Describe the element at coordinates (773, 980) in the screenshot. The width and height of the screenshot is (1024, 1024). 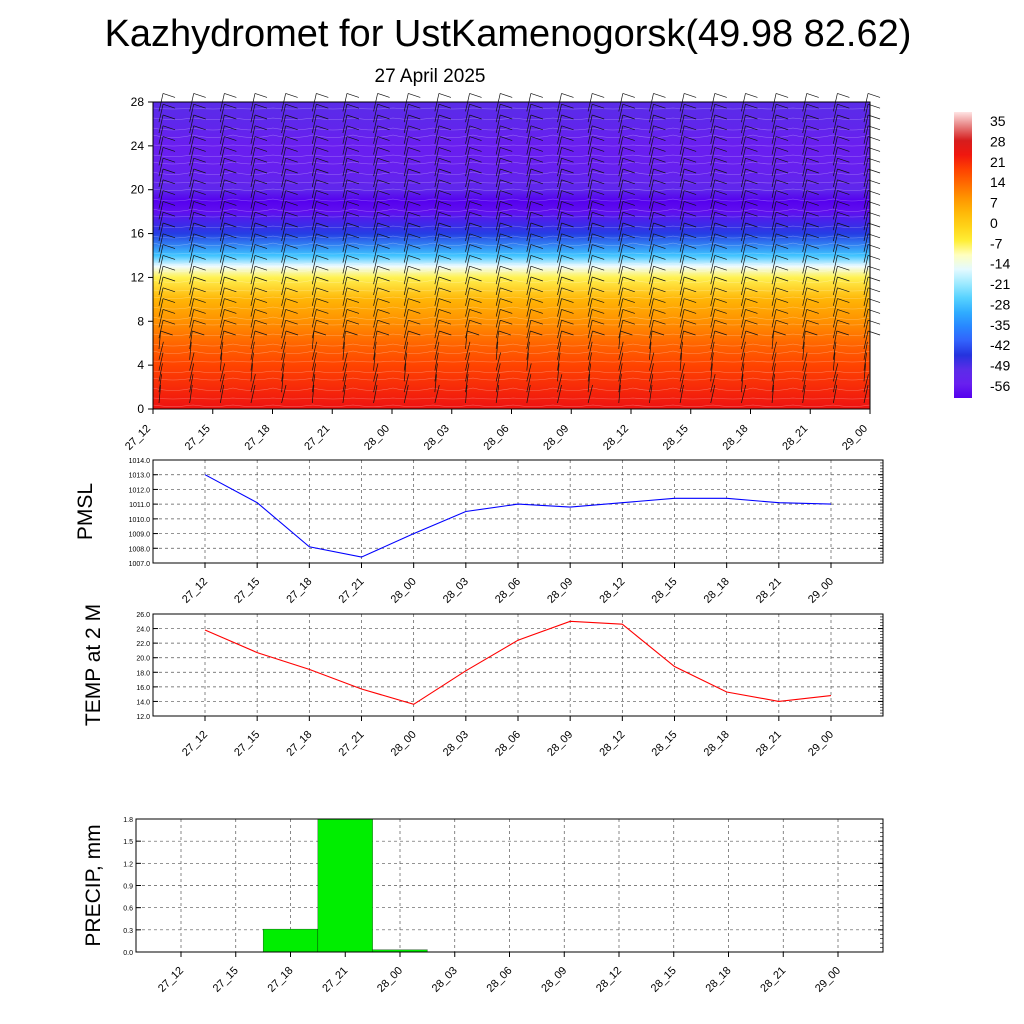
I see `xtick-label: 28_21` at that location.